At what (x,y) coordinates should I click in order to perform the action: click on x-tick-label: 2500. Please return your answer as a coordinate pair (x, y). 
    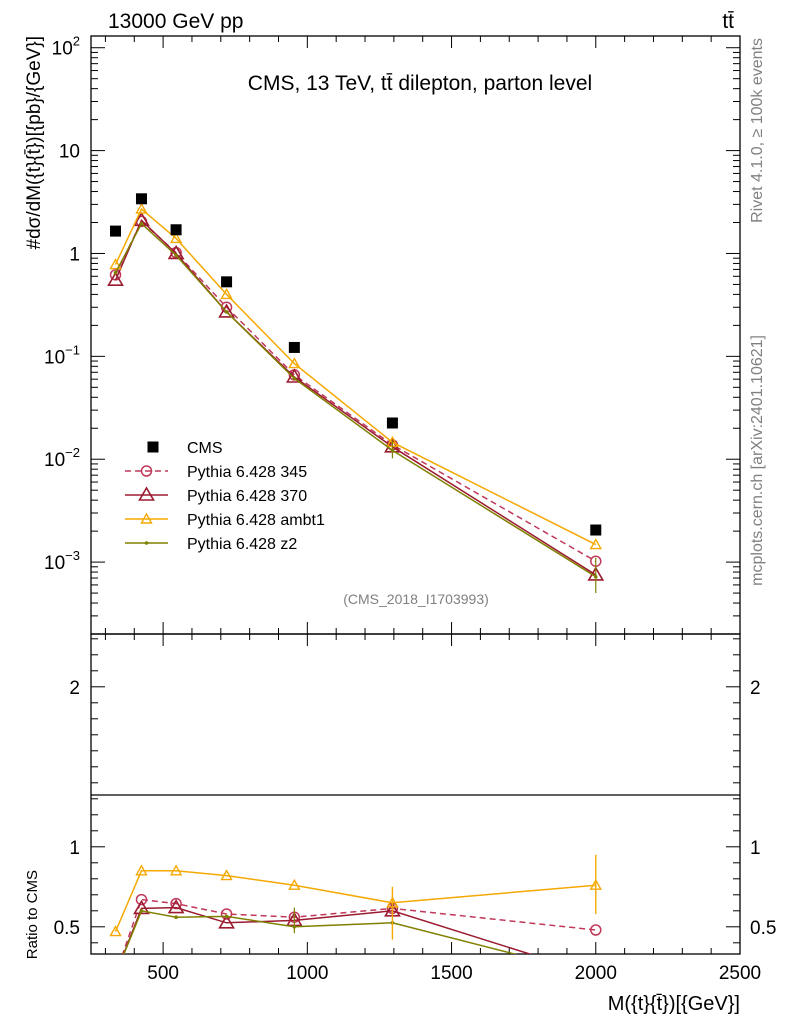
    Looking at the image, I should click on (740, 973).